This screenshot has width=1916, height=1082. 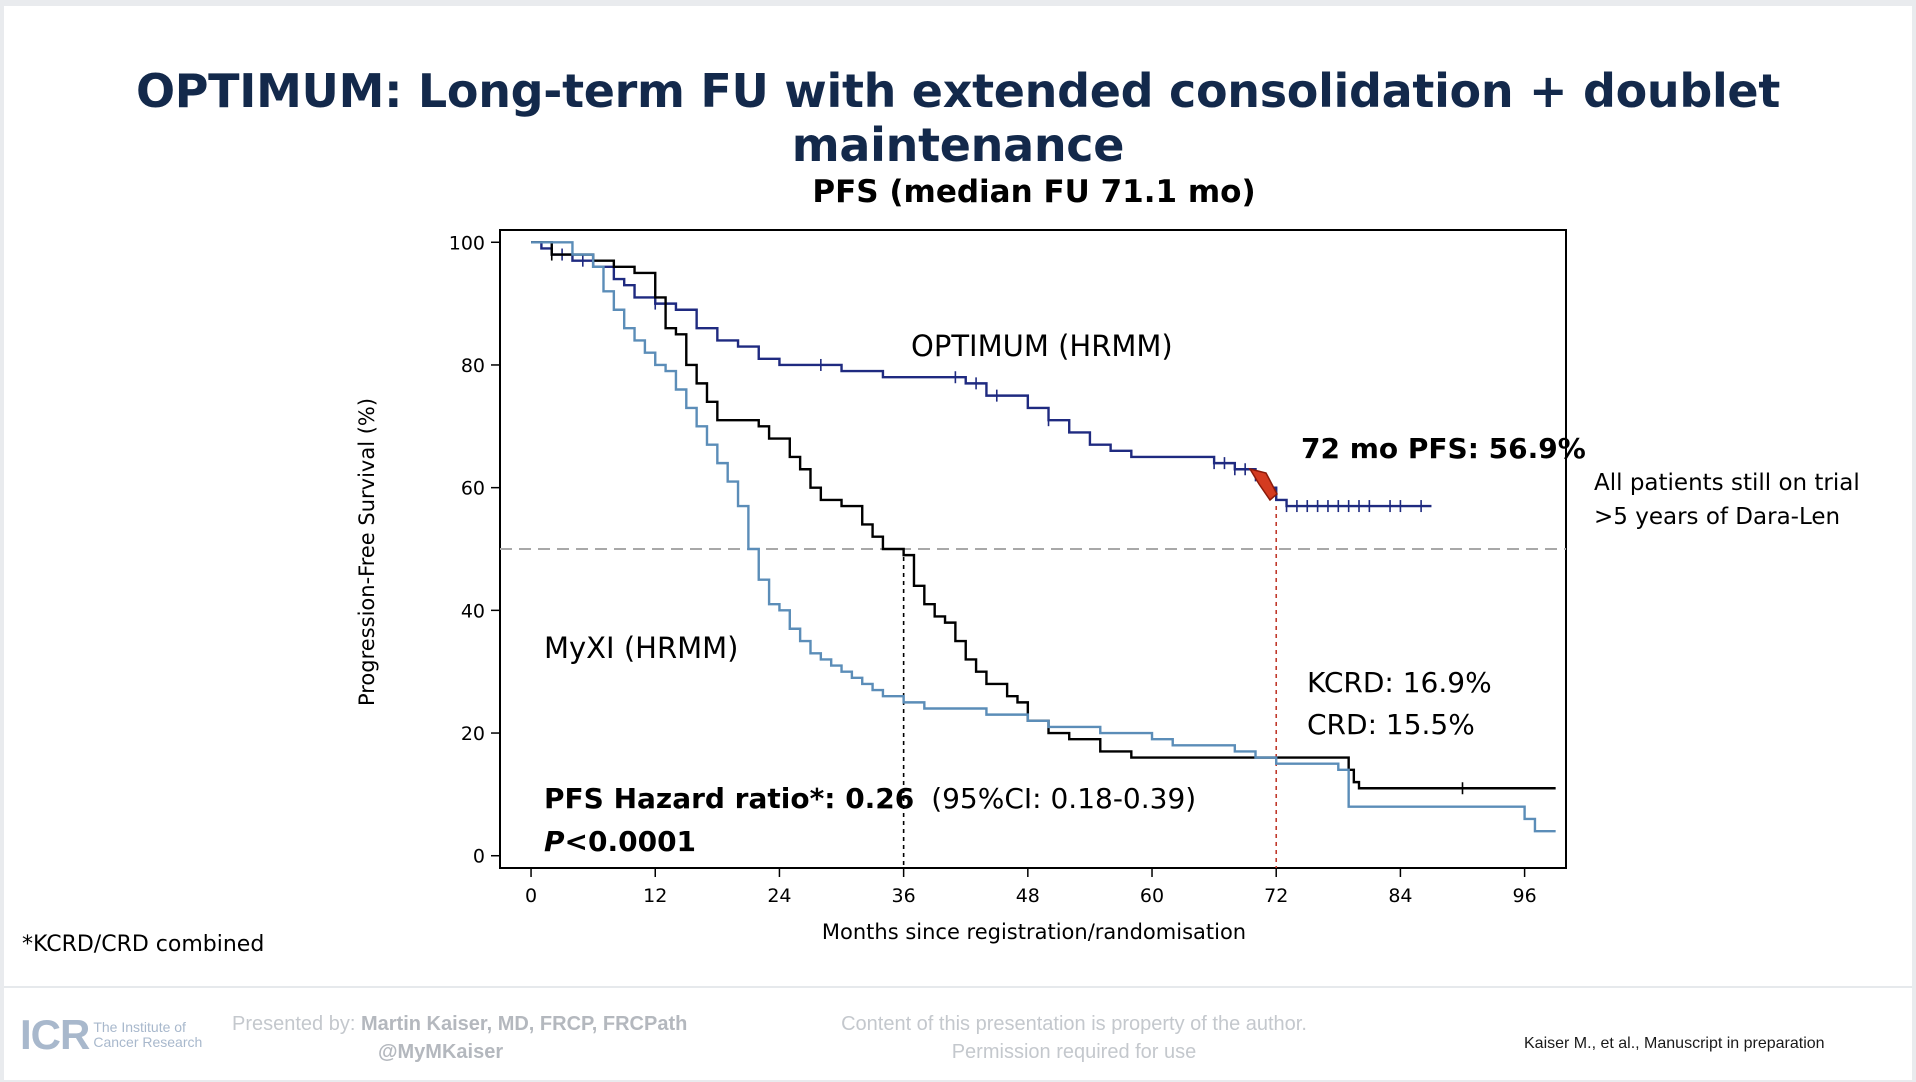 I want to click on x-axis-label: Months since registration/randomisation, so click(x=1034, y=932).